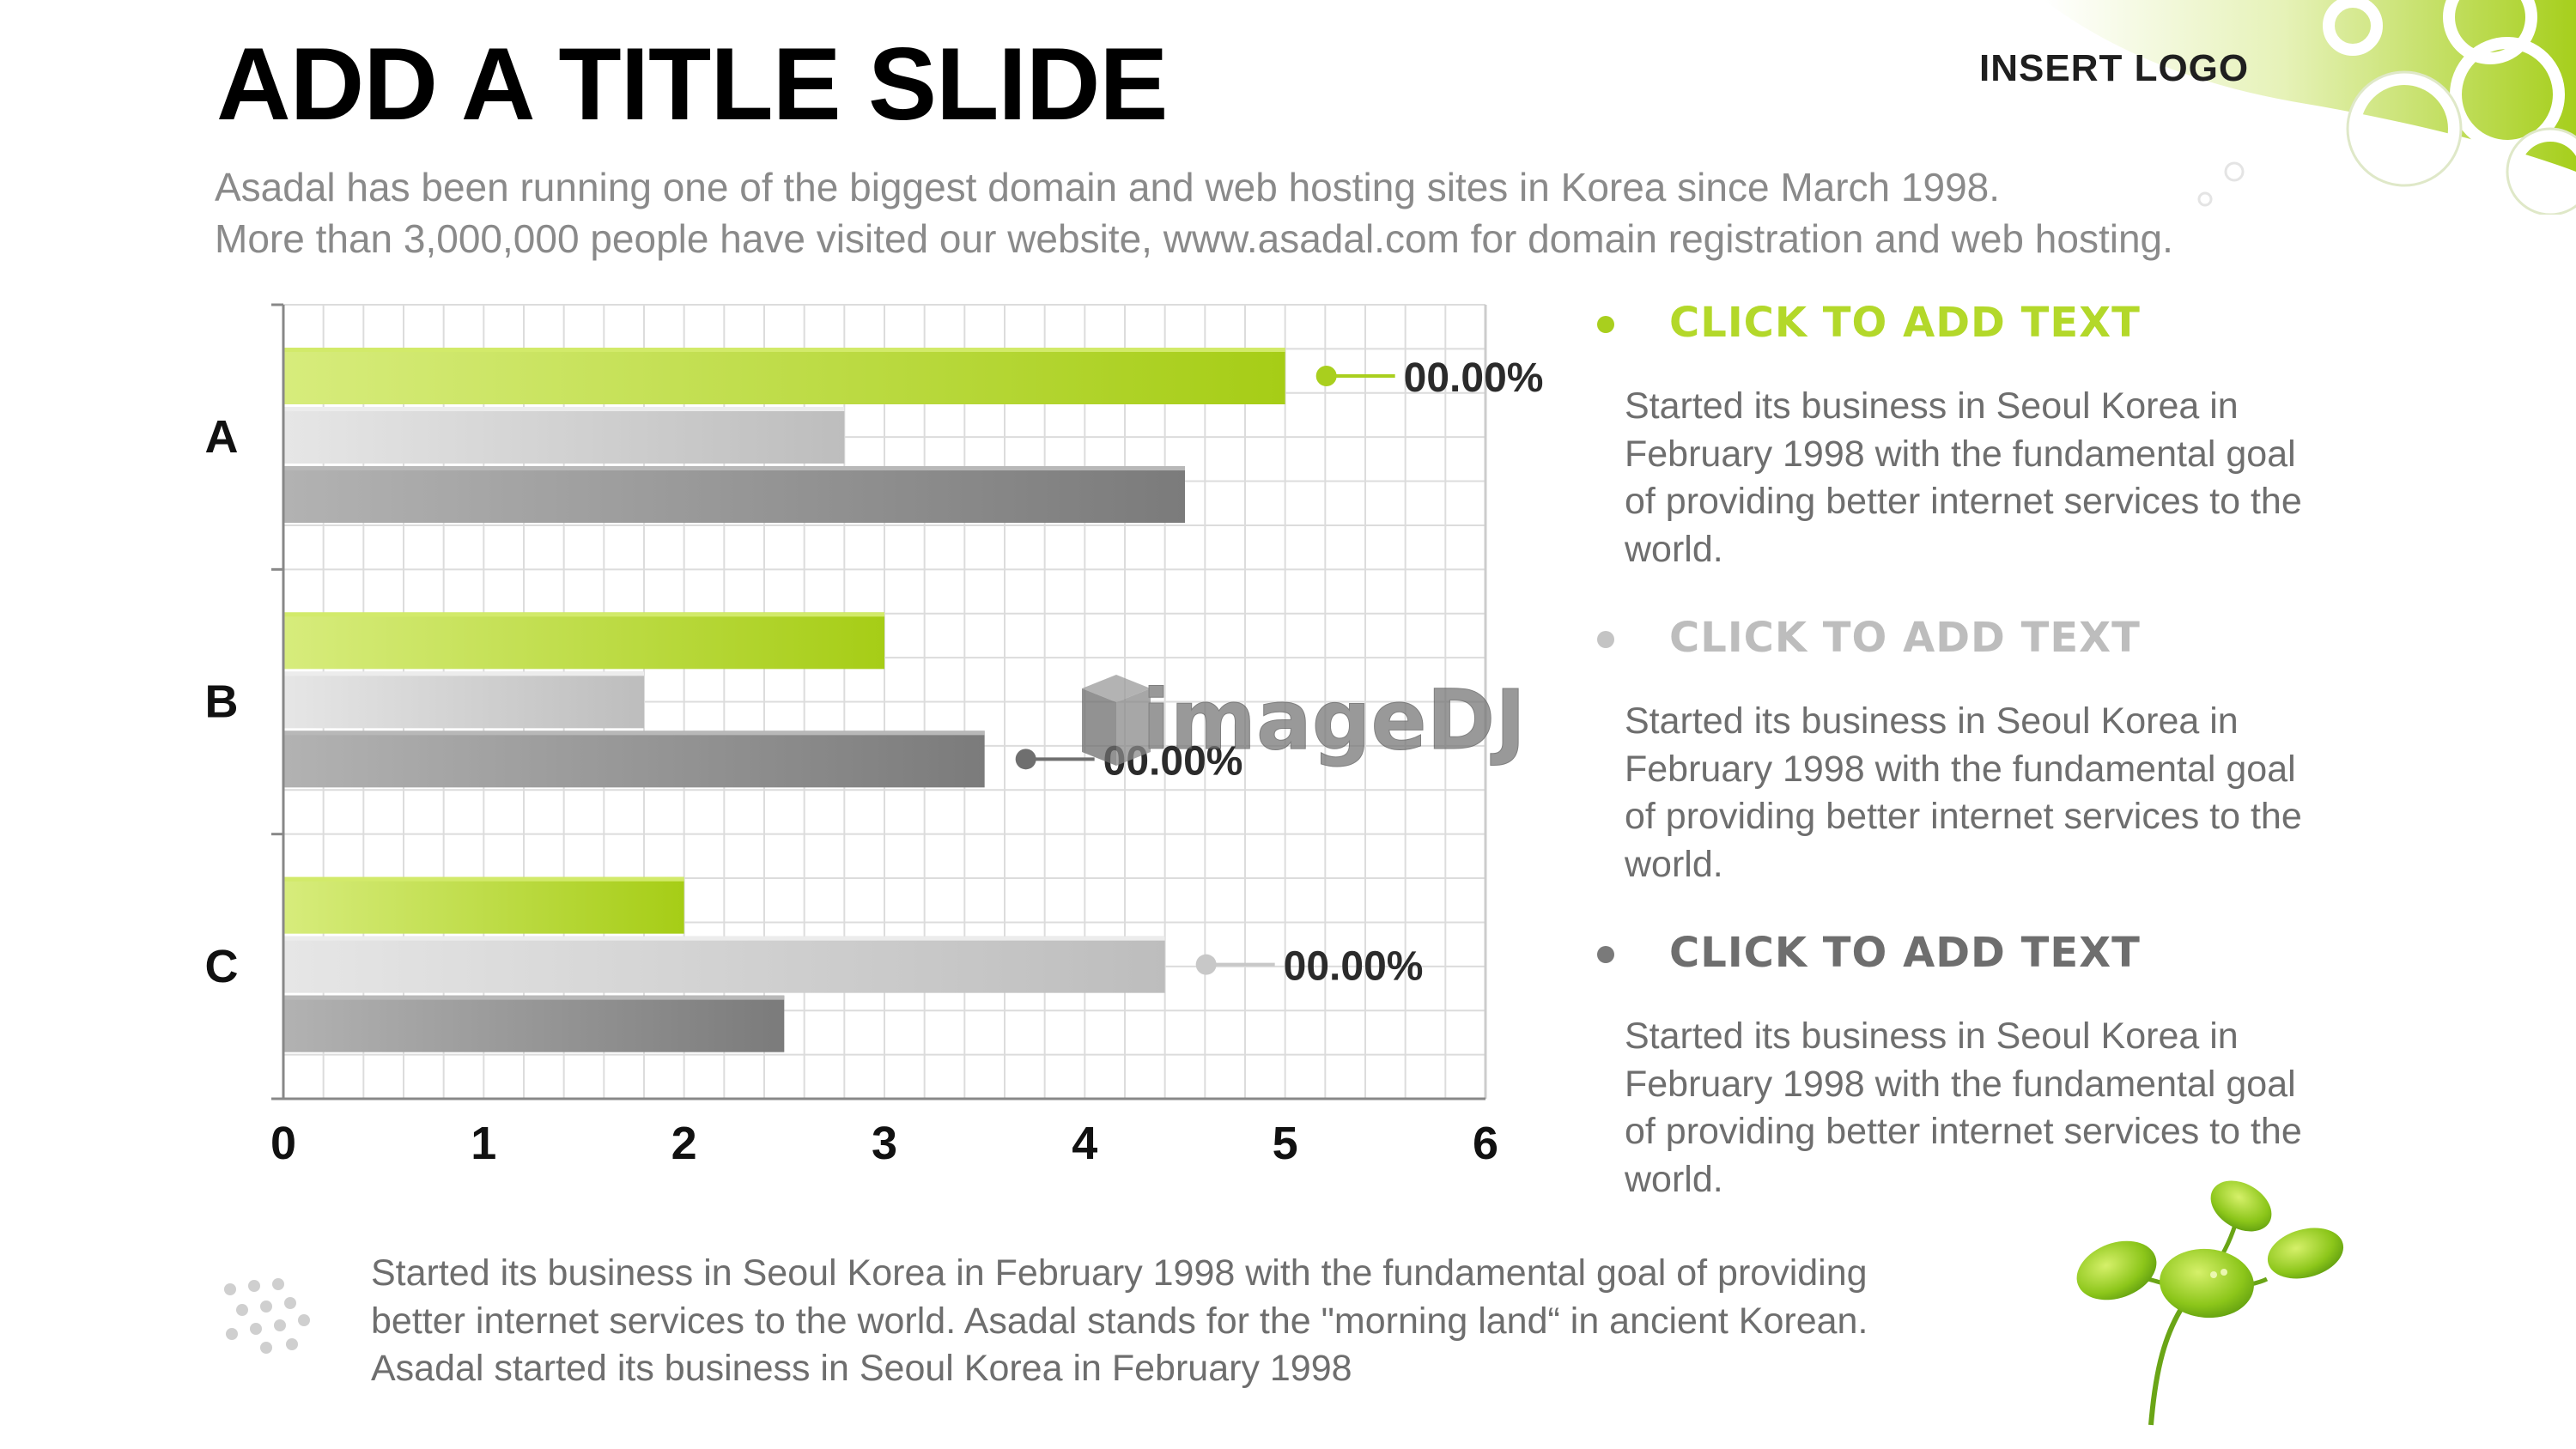 Image resolution: width=2576 pixels, height=1449 pixels. I want to click on slide-title: ADD A TITLE SLIDE, so click(692, 84).